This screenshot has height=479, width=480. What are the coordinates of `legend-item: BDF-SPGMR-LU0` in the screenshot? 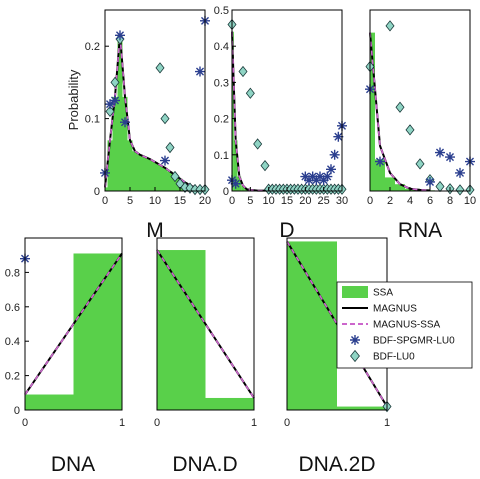 It's located at (402, 341).